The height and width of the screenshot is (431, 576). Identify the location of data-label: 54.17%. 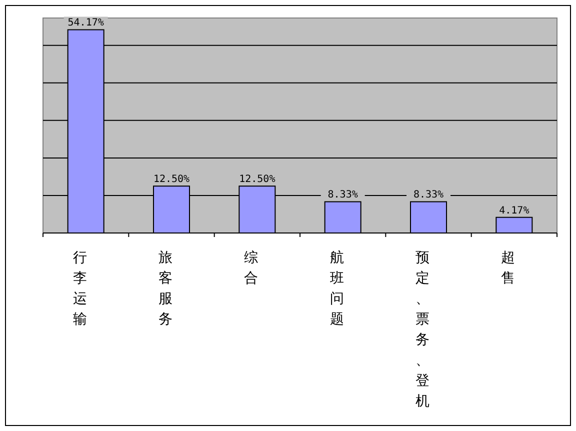
(86, 23).